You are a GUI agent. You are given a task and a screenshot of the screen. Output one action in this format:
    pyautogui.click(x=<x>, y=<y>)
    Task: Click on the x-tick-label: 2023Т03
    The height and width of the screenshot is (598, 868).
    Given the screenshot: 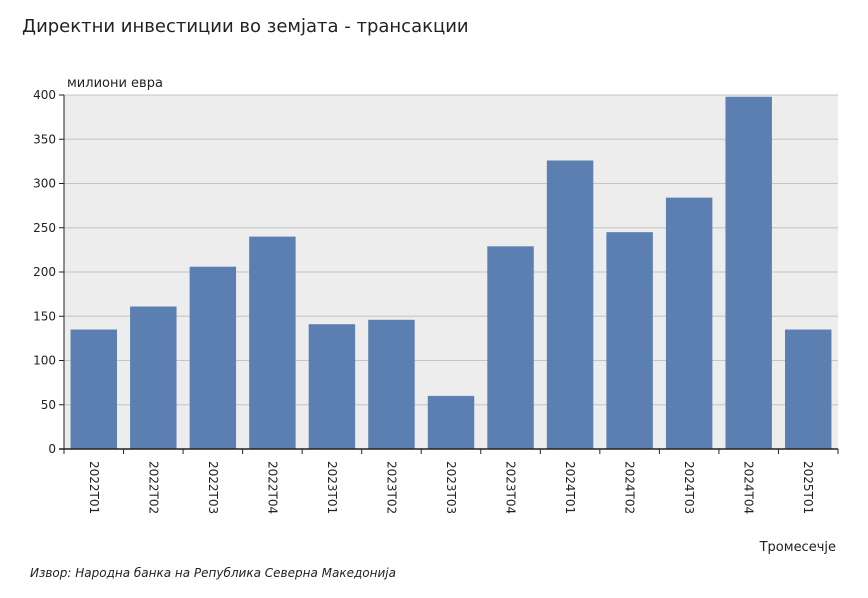 What is the action you would take?
    pyautogui.click(x=451, y=487)
    